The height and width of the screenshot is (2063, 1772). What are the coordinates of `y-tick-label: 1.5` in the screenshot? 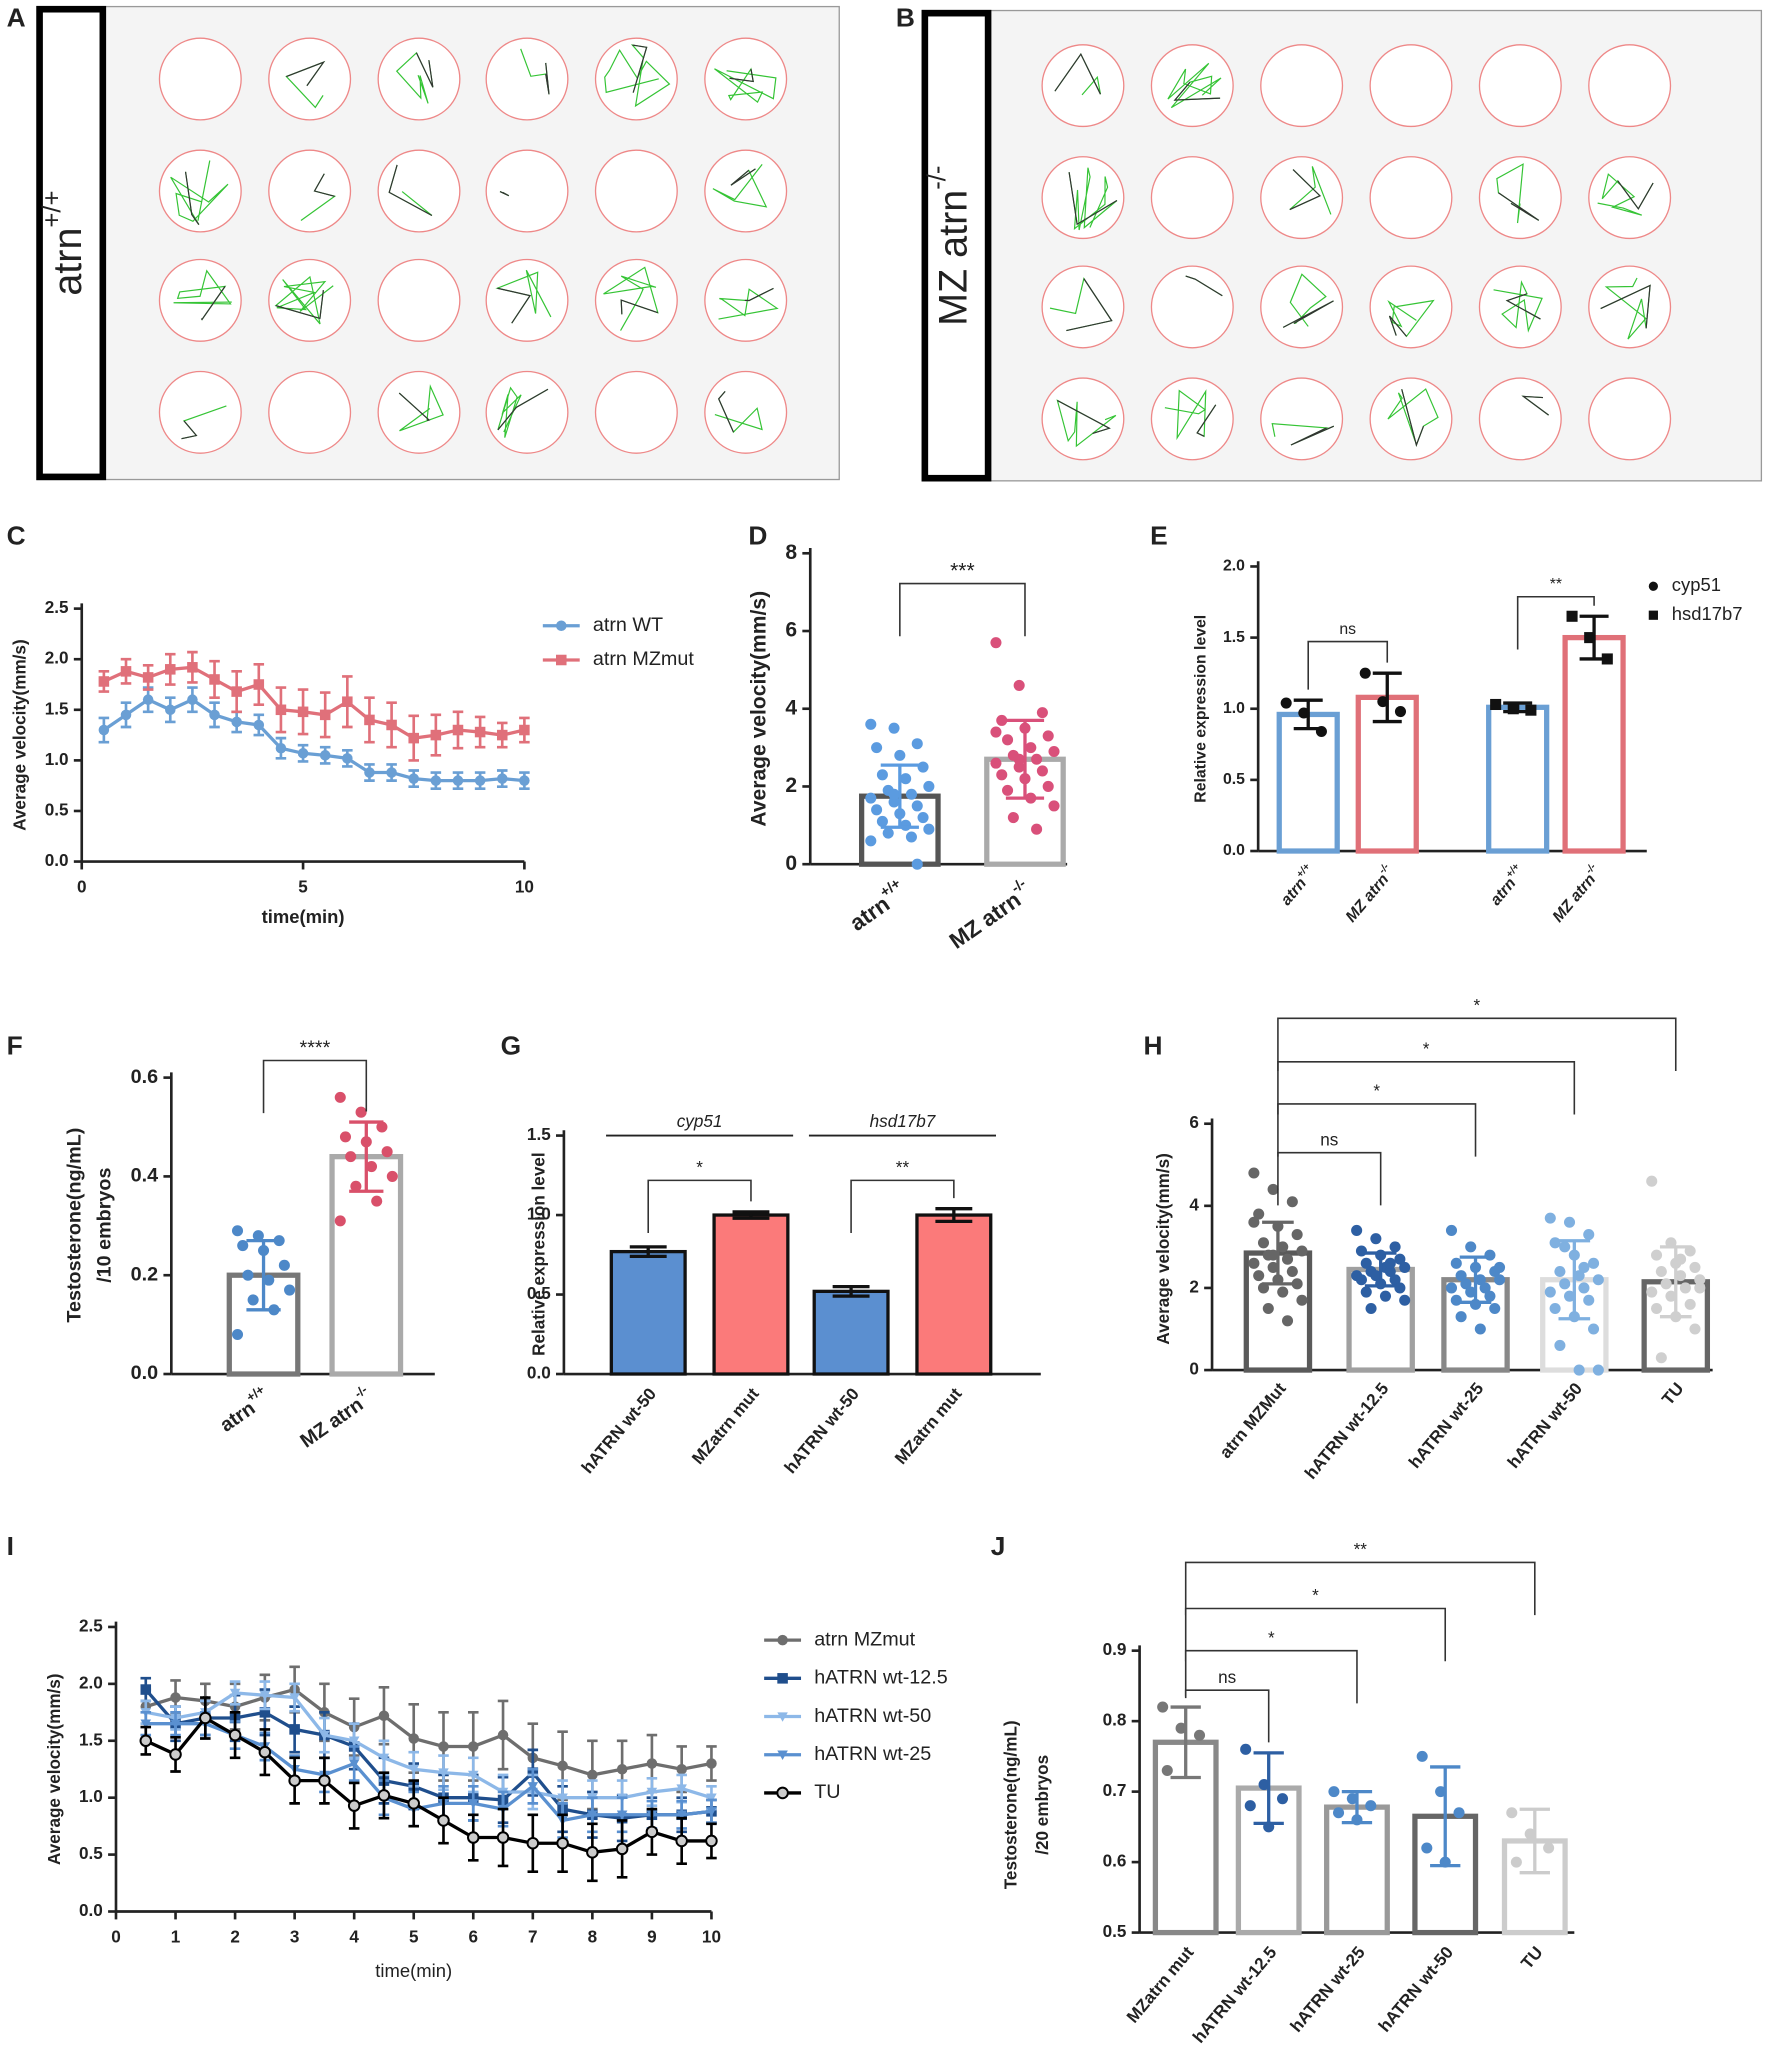 It's located at (91, 1739).